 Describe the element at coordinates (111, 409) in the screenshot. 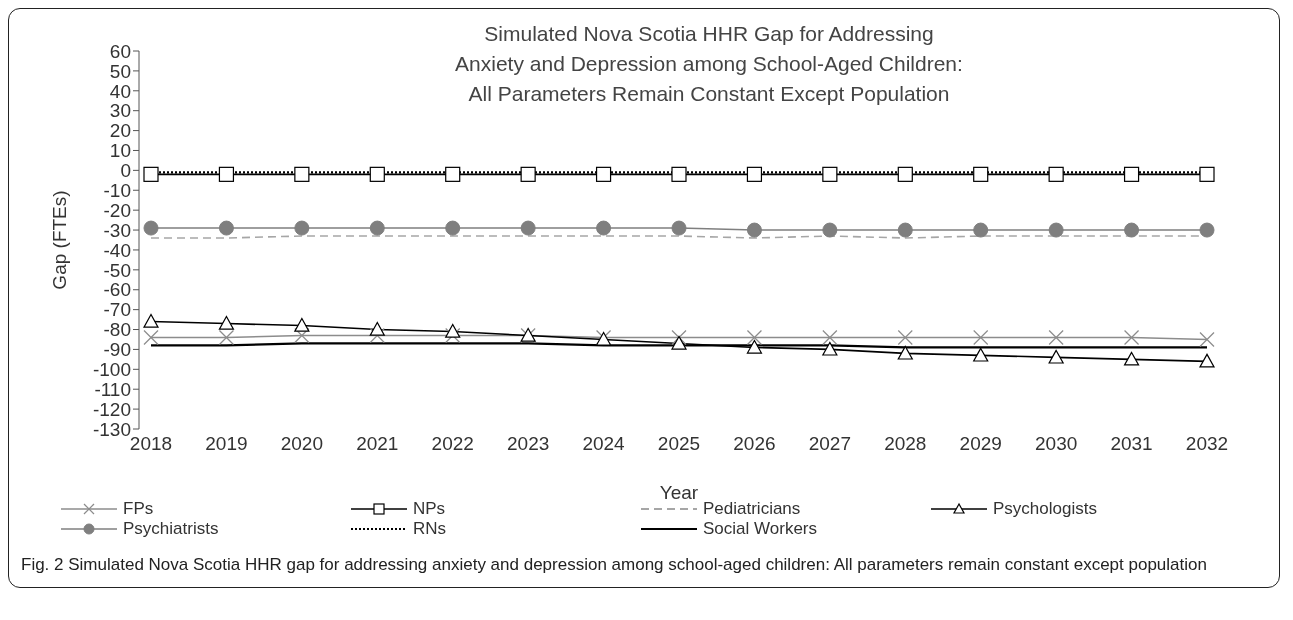

I see `y-tick-label: -120` at that location.